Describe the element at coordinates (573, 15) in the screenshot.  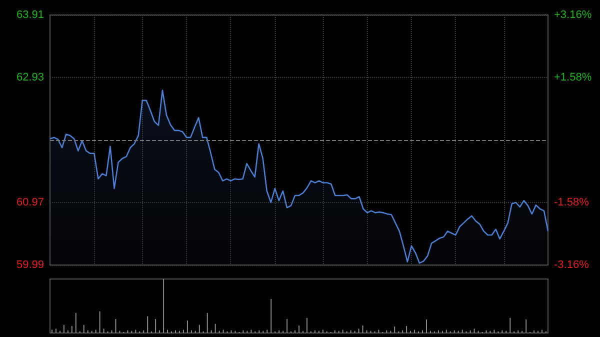
I see `y2-tick-label: +3.16%` at that location.